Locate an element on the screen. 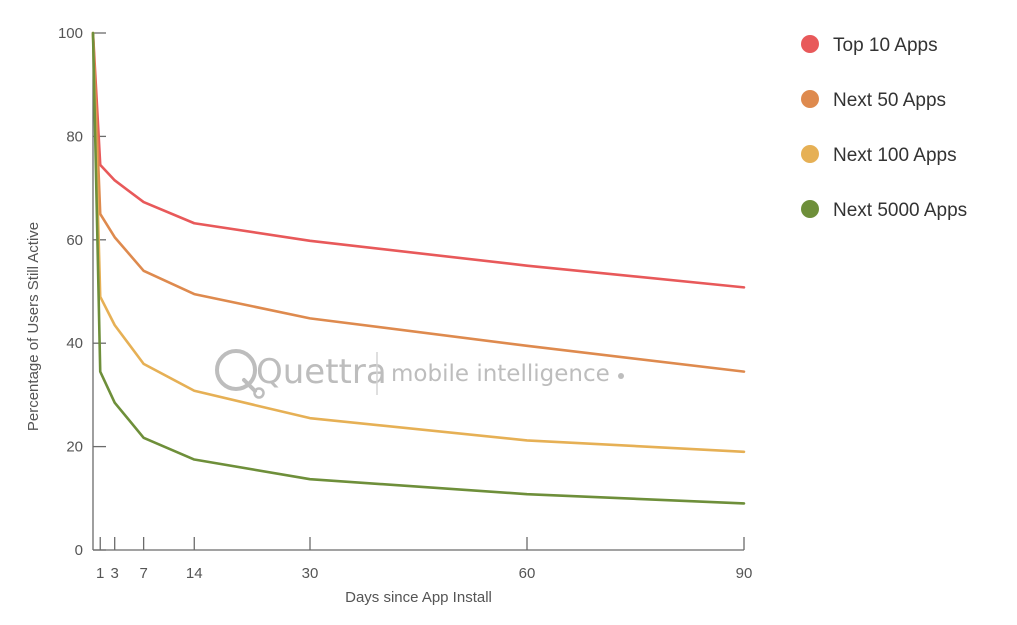 The image size is (1017, 625). x-axis-title: Days since App Install is located at coordinates (418, 597).